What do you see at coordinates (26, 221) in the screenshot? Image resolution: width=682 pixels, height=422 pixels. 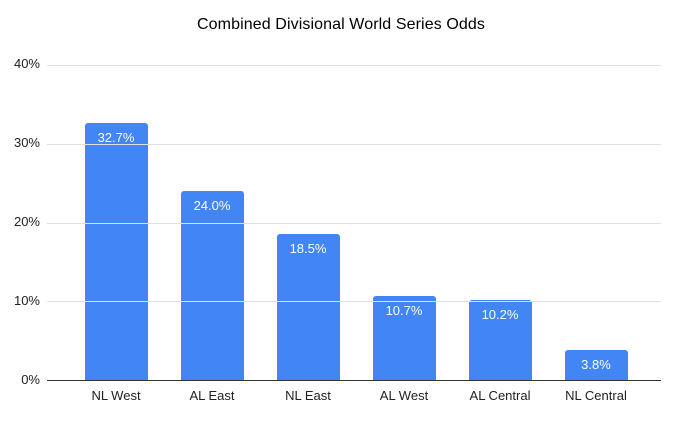 I see `y-tick-label: 20%` at bounding box center [26, 221].